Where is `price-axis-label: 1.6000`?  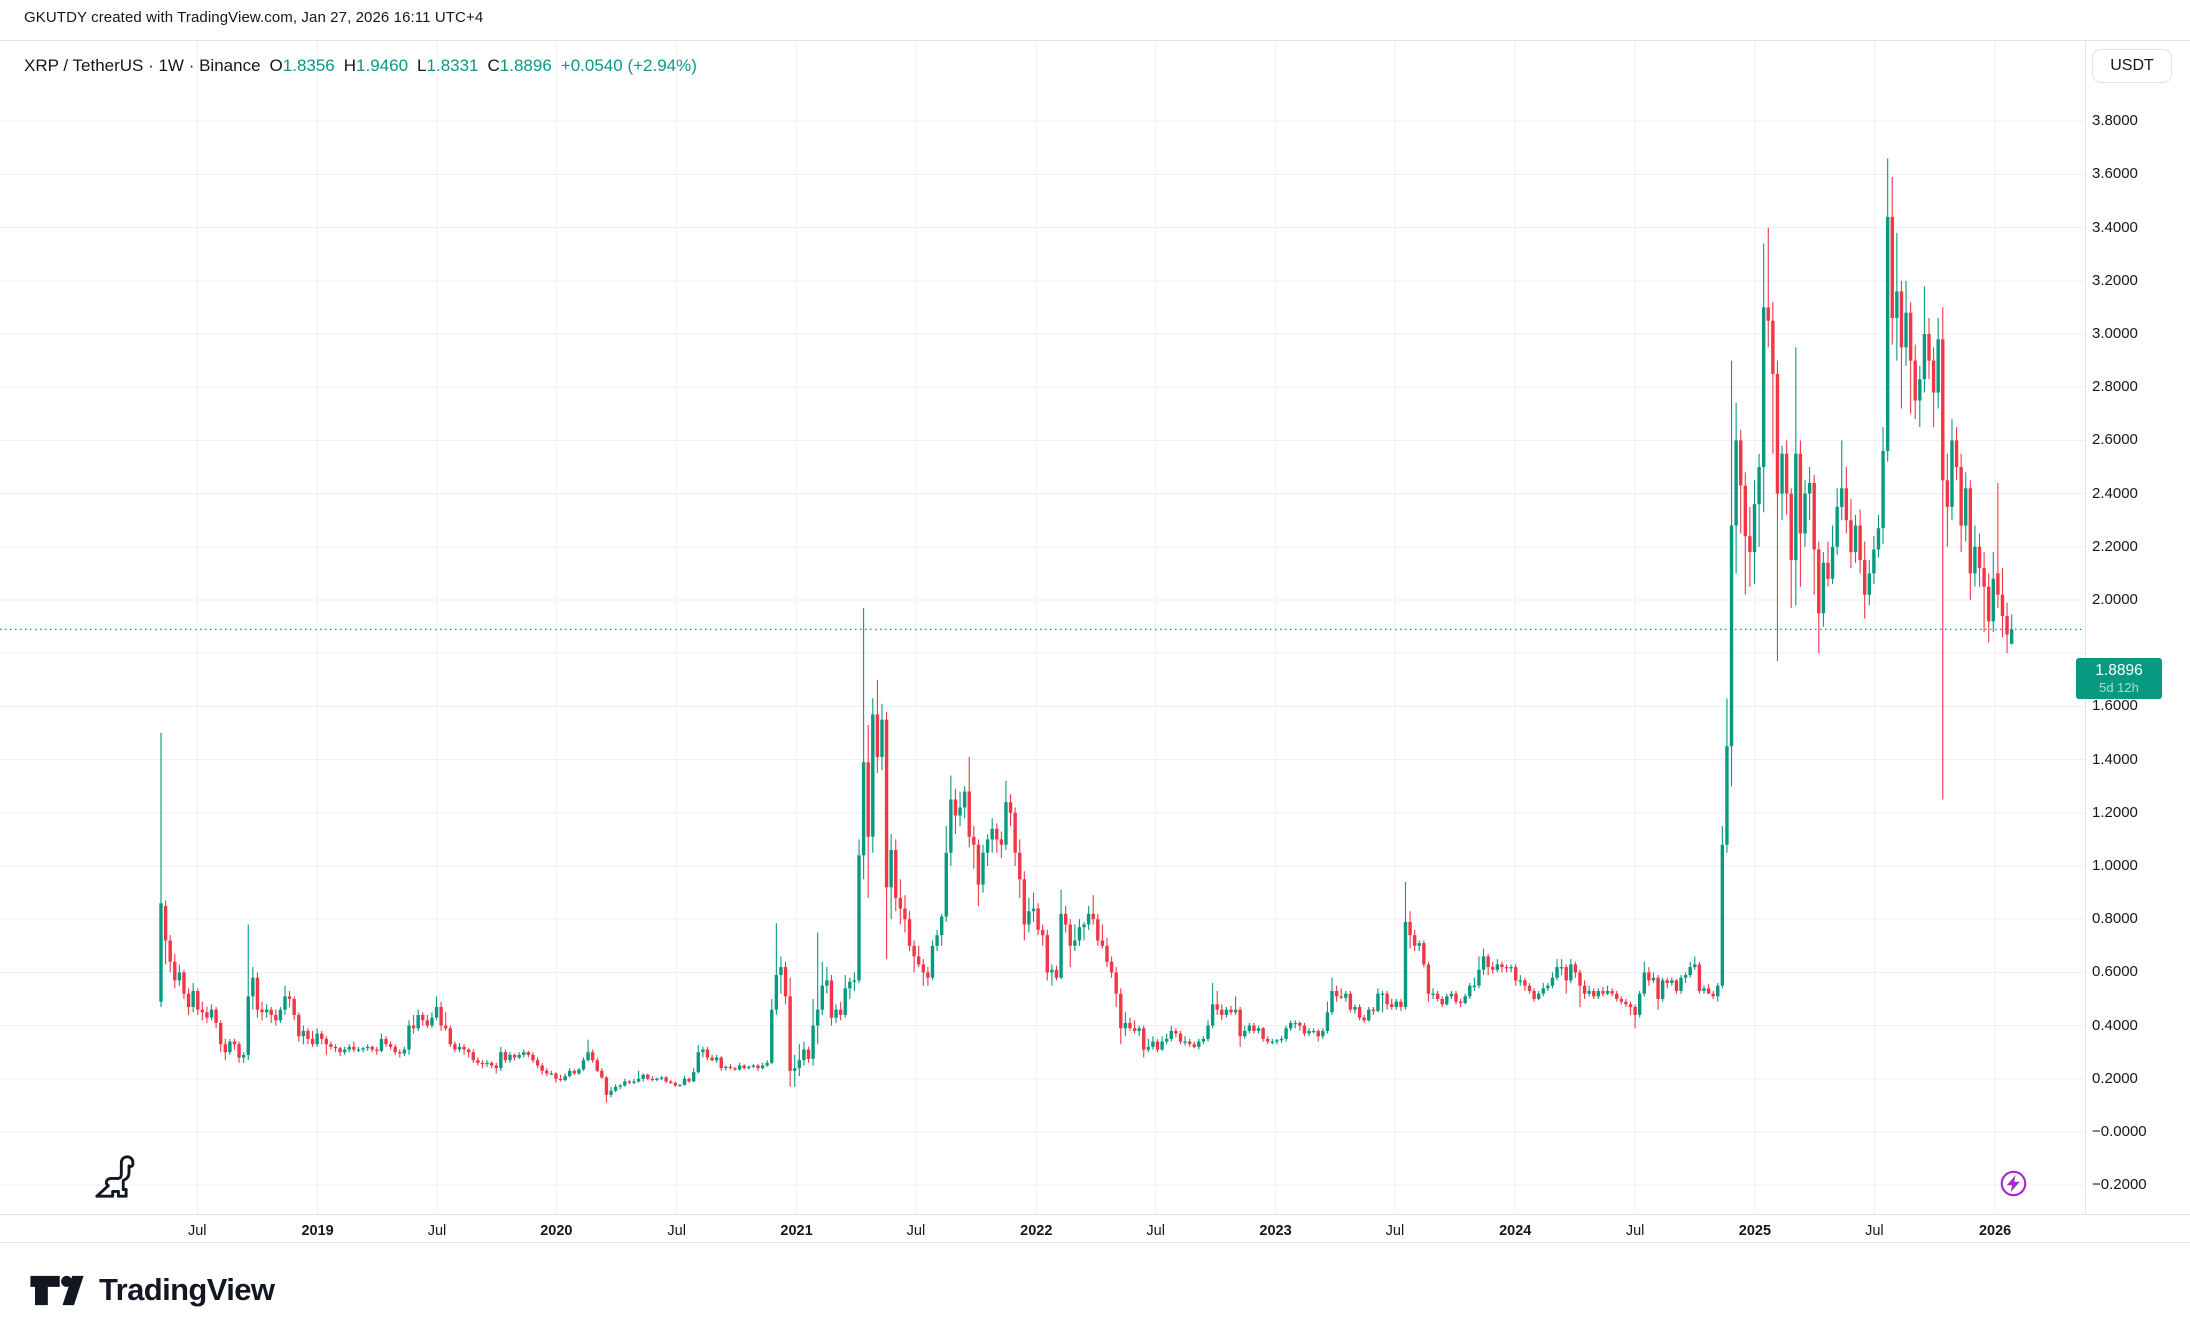 price-axis-label: 1.6000 is located at coordinates (2115, 706).